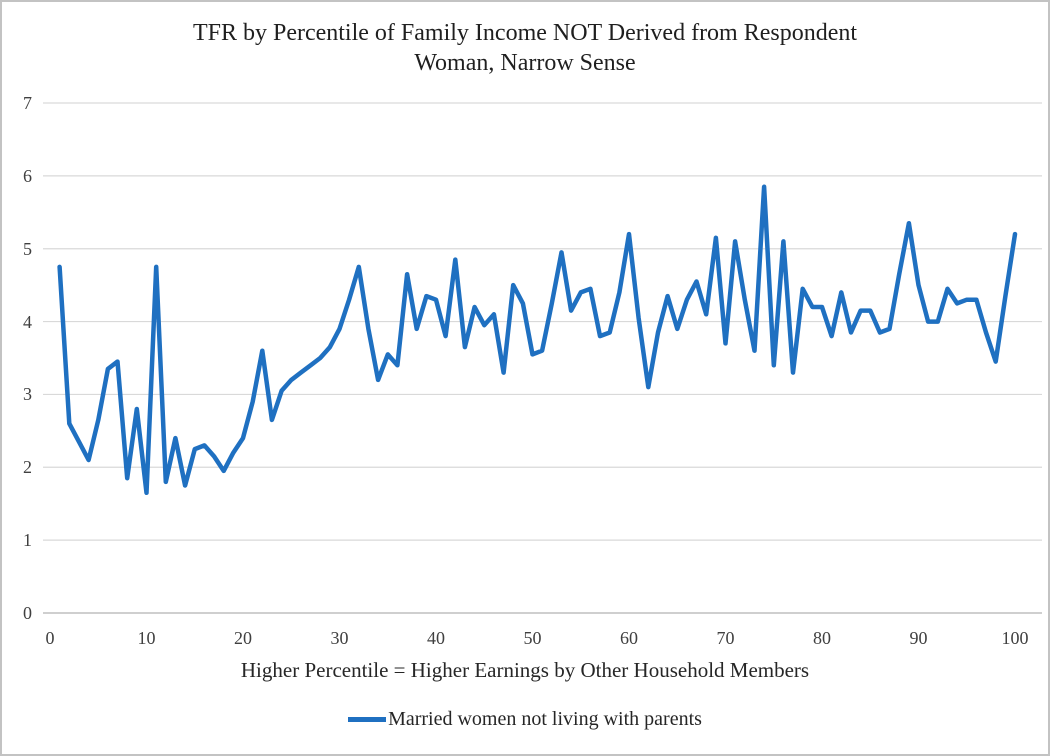 This screenshot has height=756, width=1050. Describe the element at coordinates (629, 638) in the screenshot. I see `x-tick-label-60: 60` at that location.